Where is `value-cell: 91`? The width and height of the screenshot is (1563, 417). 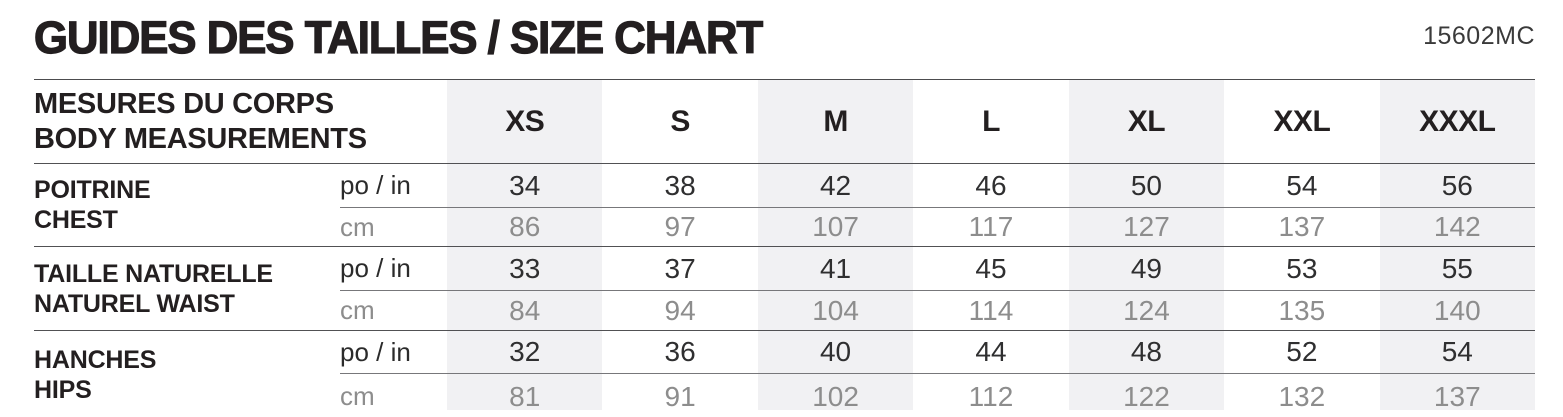 value-cell: 91 is located at coordinates (680, 395).